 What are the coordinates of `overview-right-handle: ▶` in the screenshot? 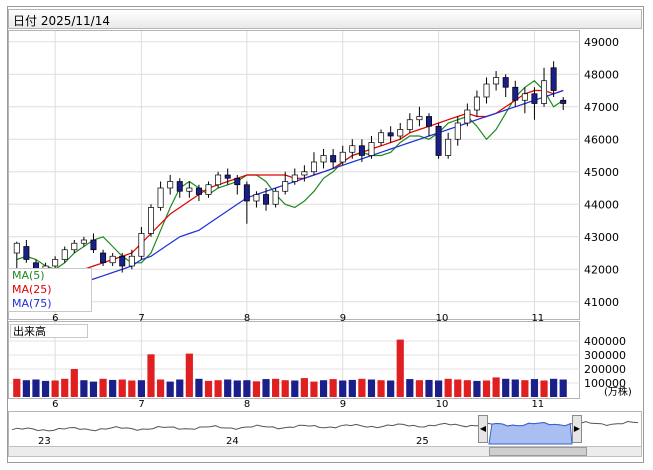 It's located at (577, 429).